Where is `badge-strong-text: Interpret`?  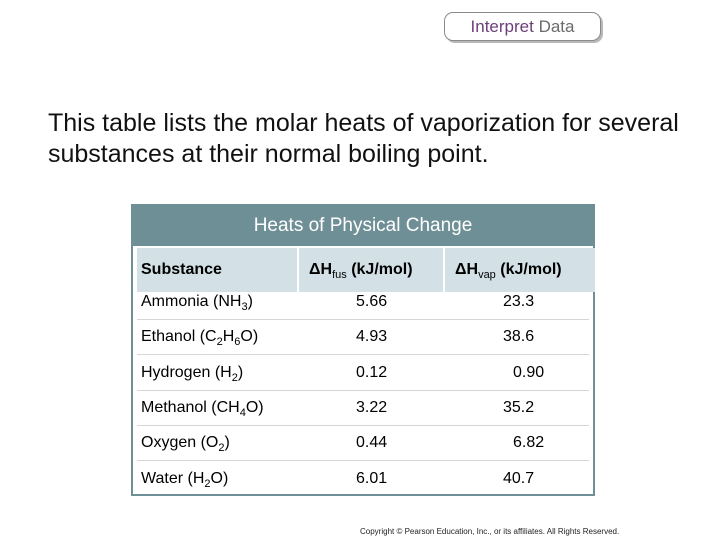
badge-strong-text: Interpret is located at coordinates (502, 26).